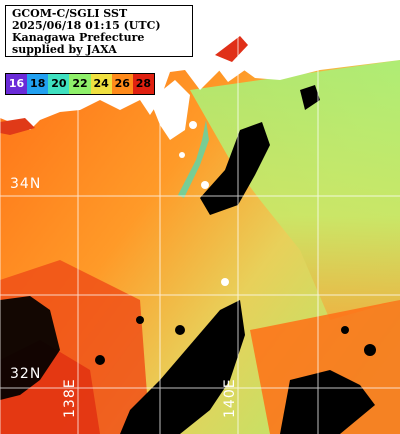  I want to click on lon-label-140e: 140E, so click(230, 398).